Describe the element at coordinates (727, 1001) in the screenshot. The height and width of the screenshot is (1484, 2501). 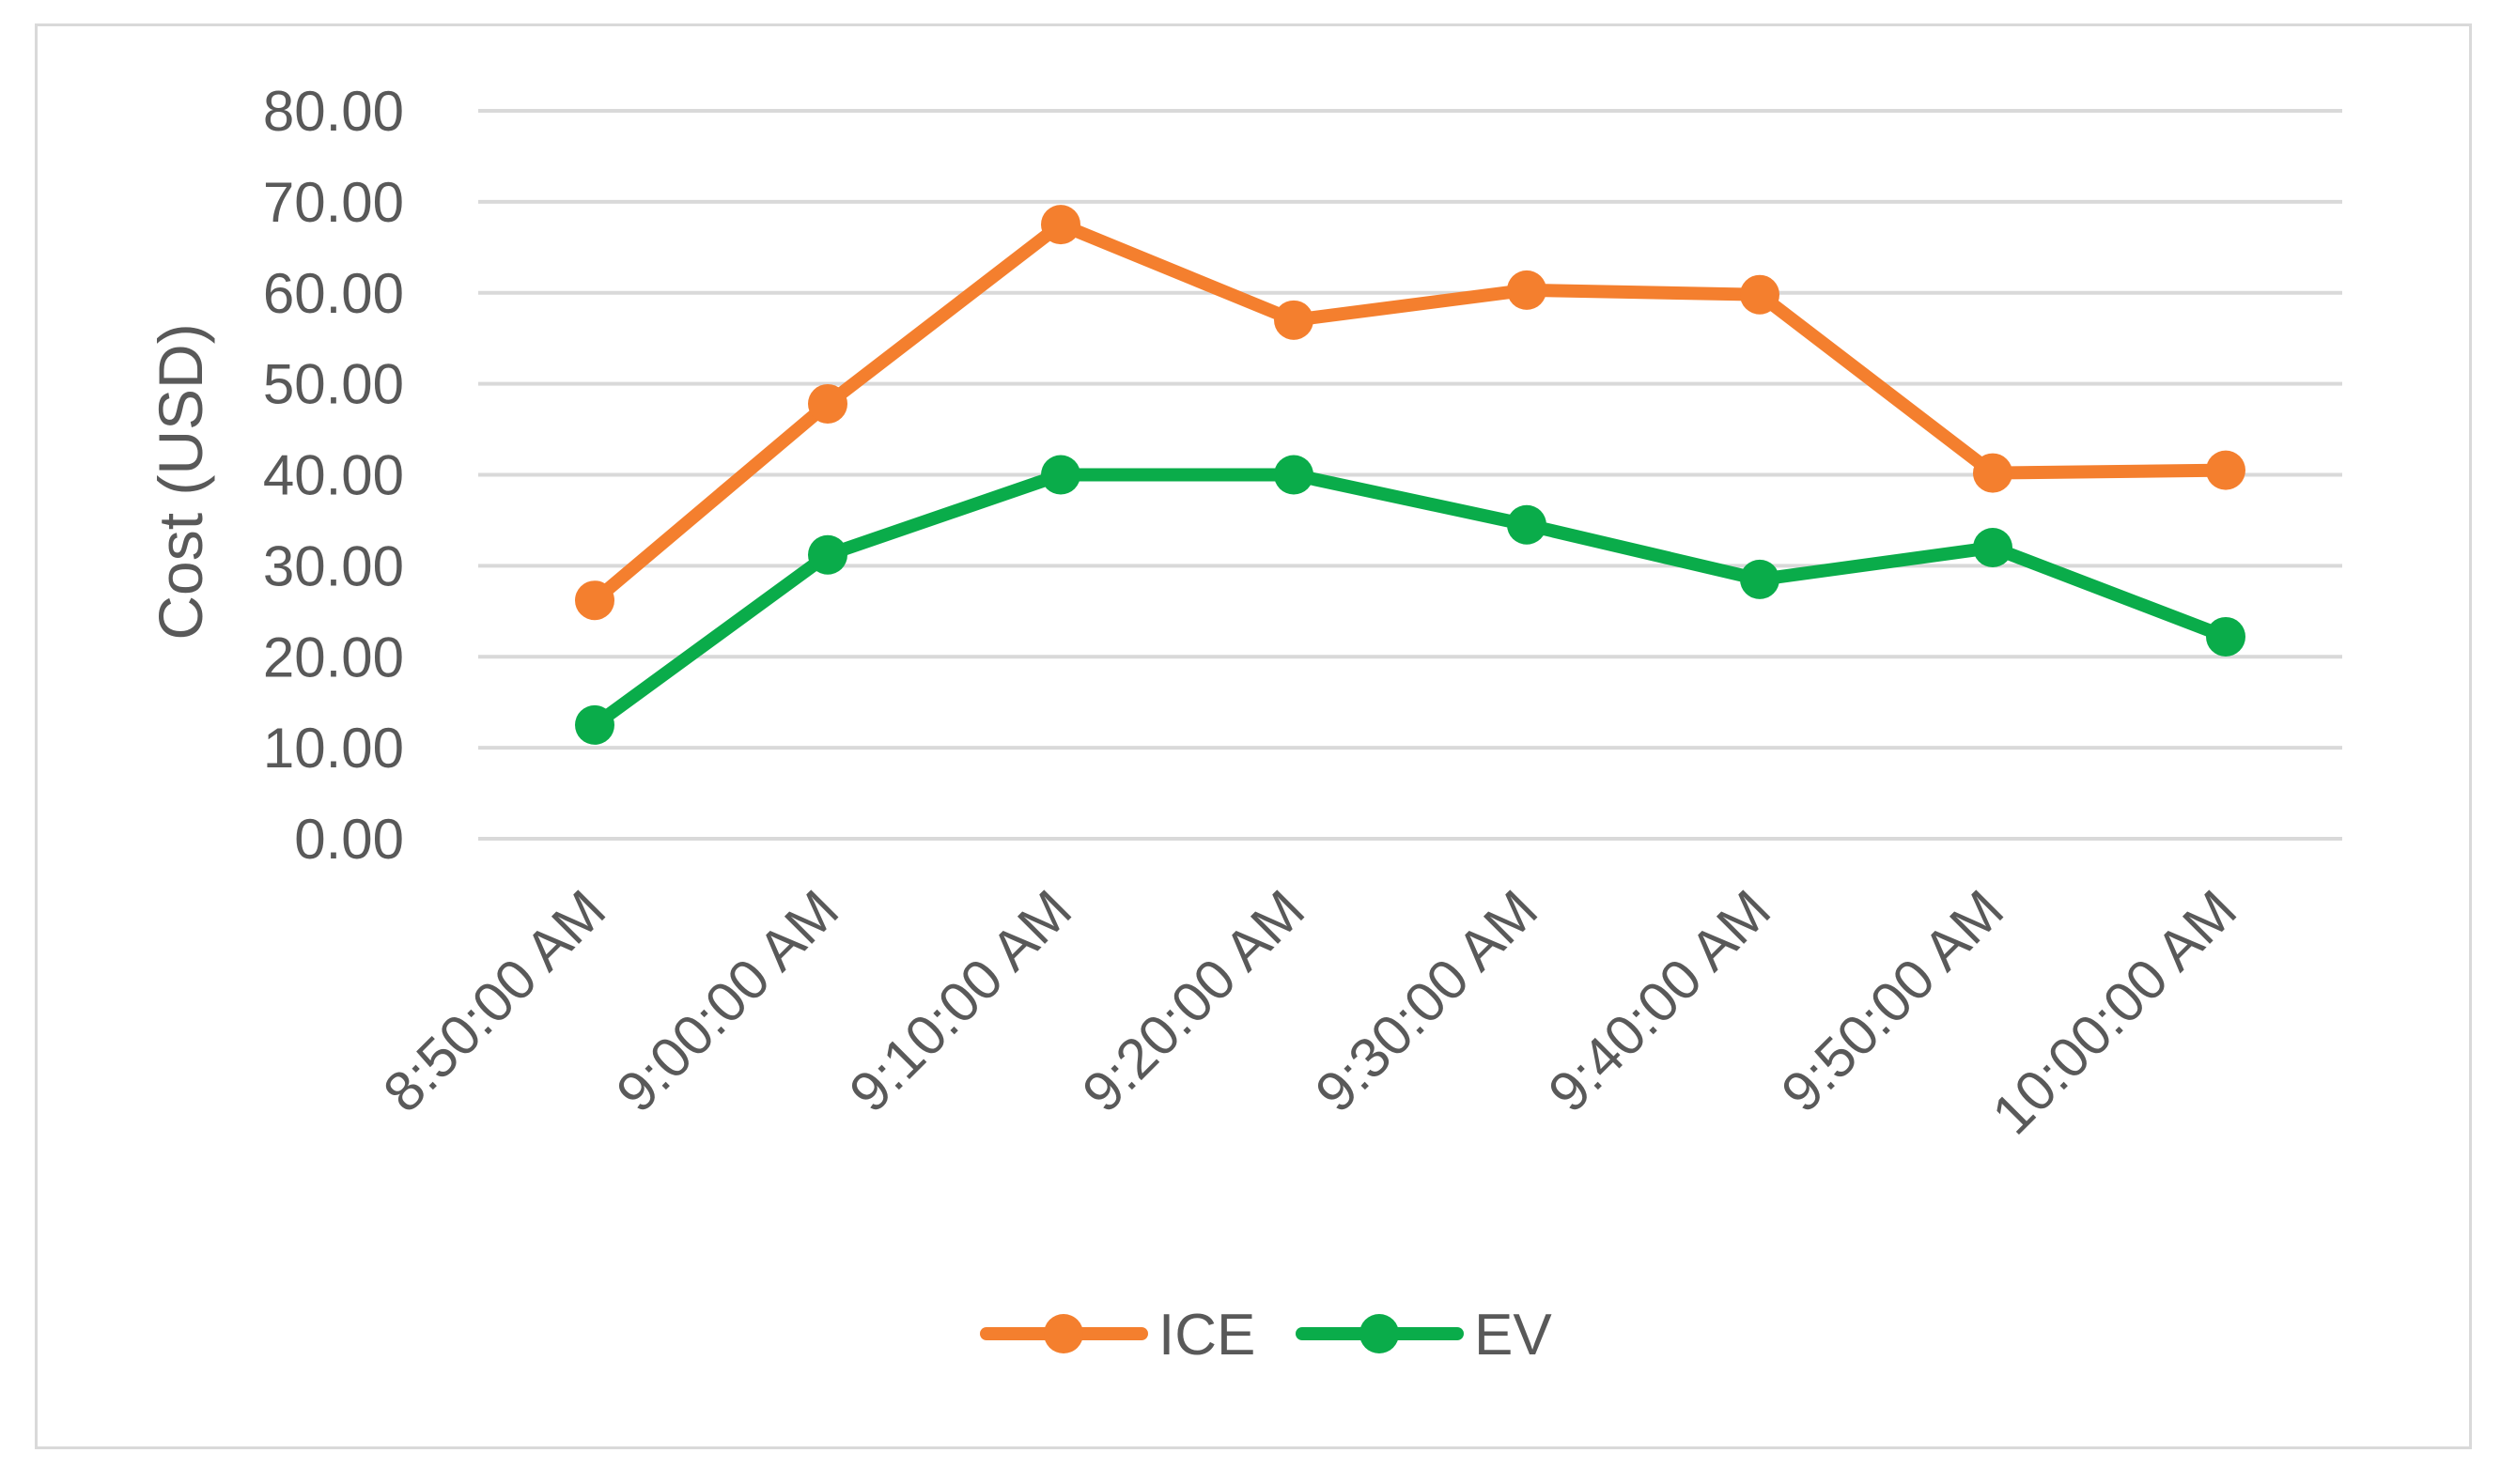
I see `x-tick-label: 9:00:00 AM` at that location.